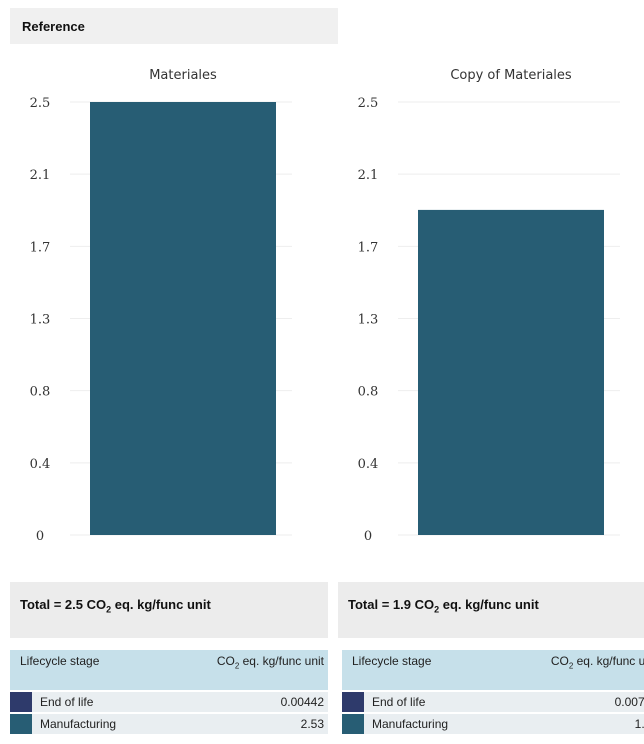 This screenshot has width=644, height=744. I want to click on value-cell: 0.00721, so click(596, 701).